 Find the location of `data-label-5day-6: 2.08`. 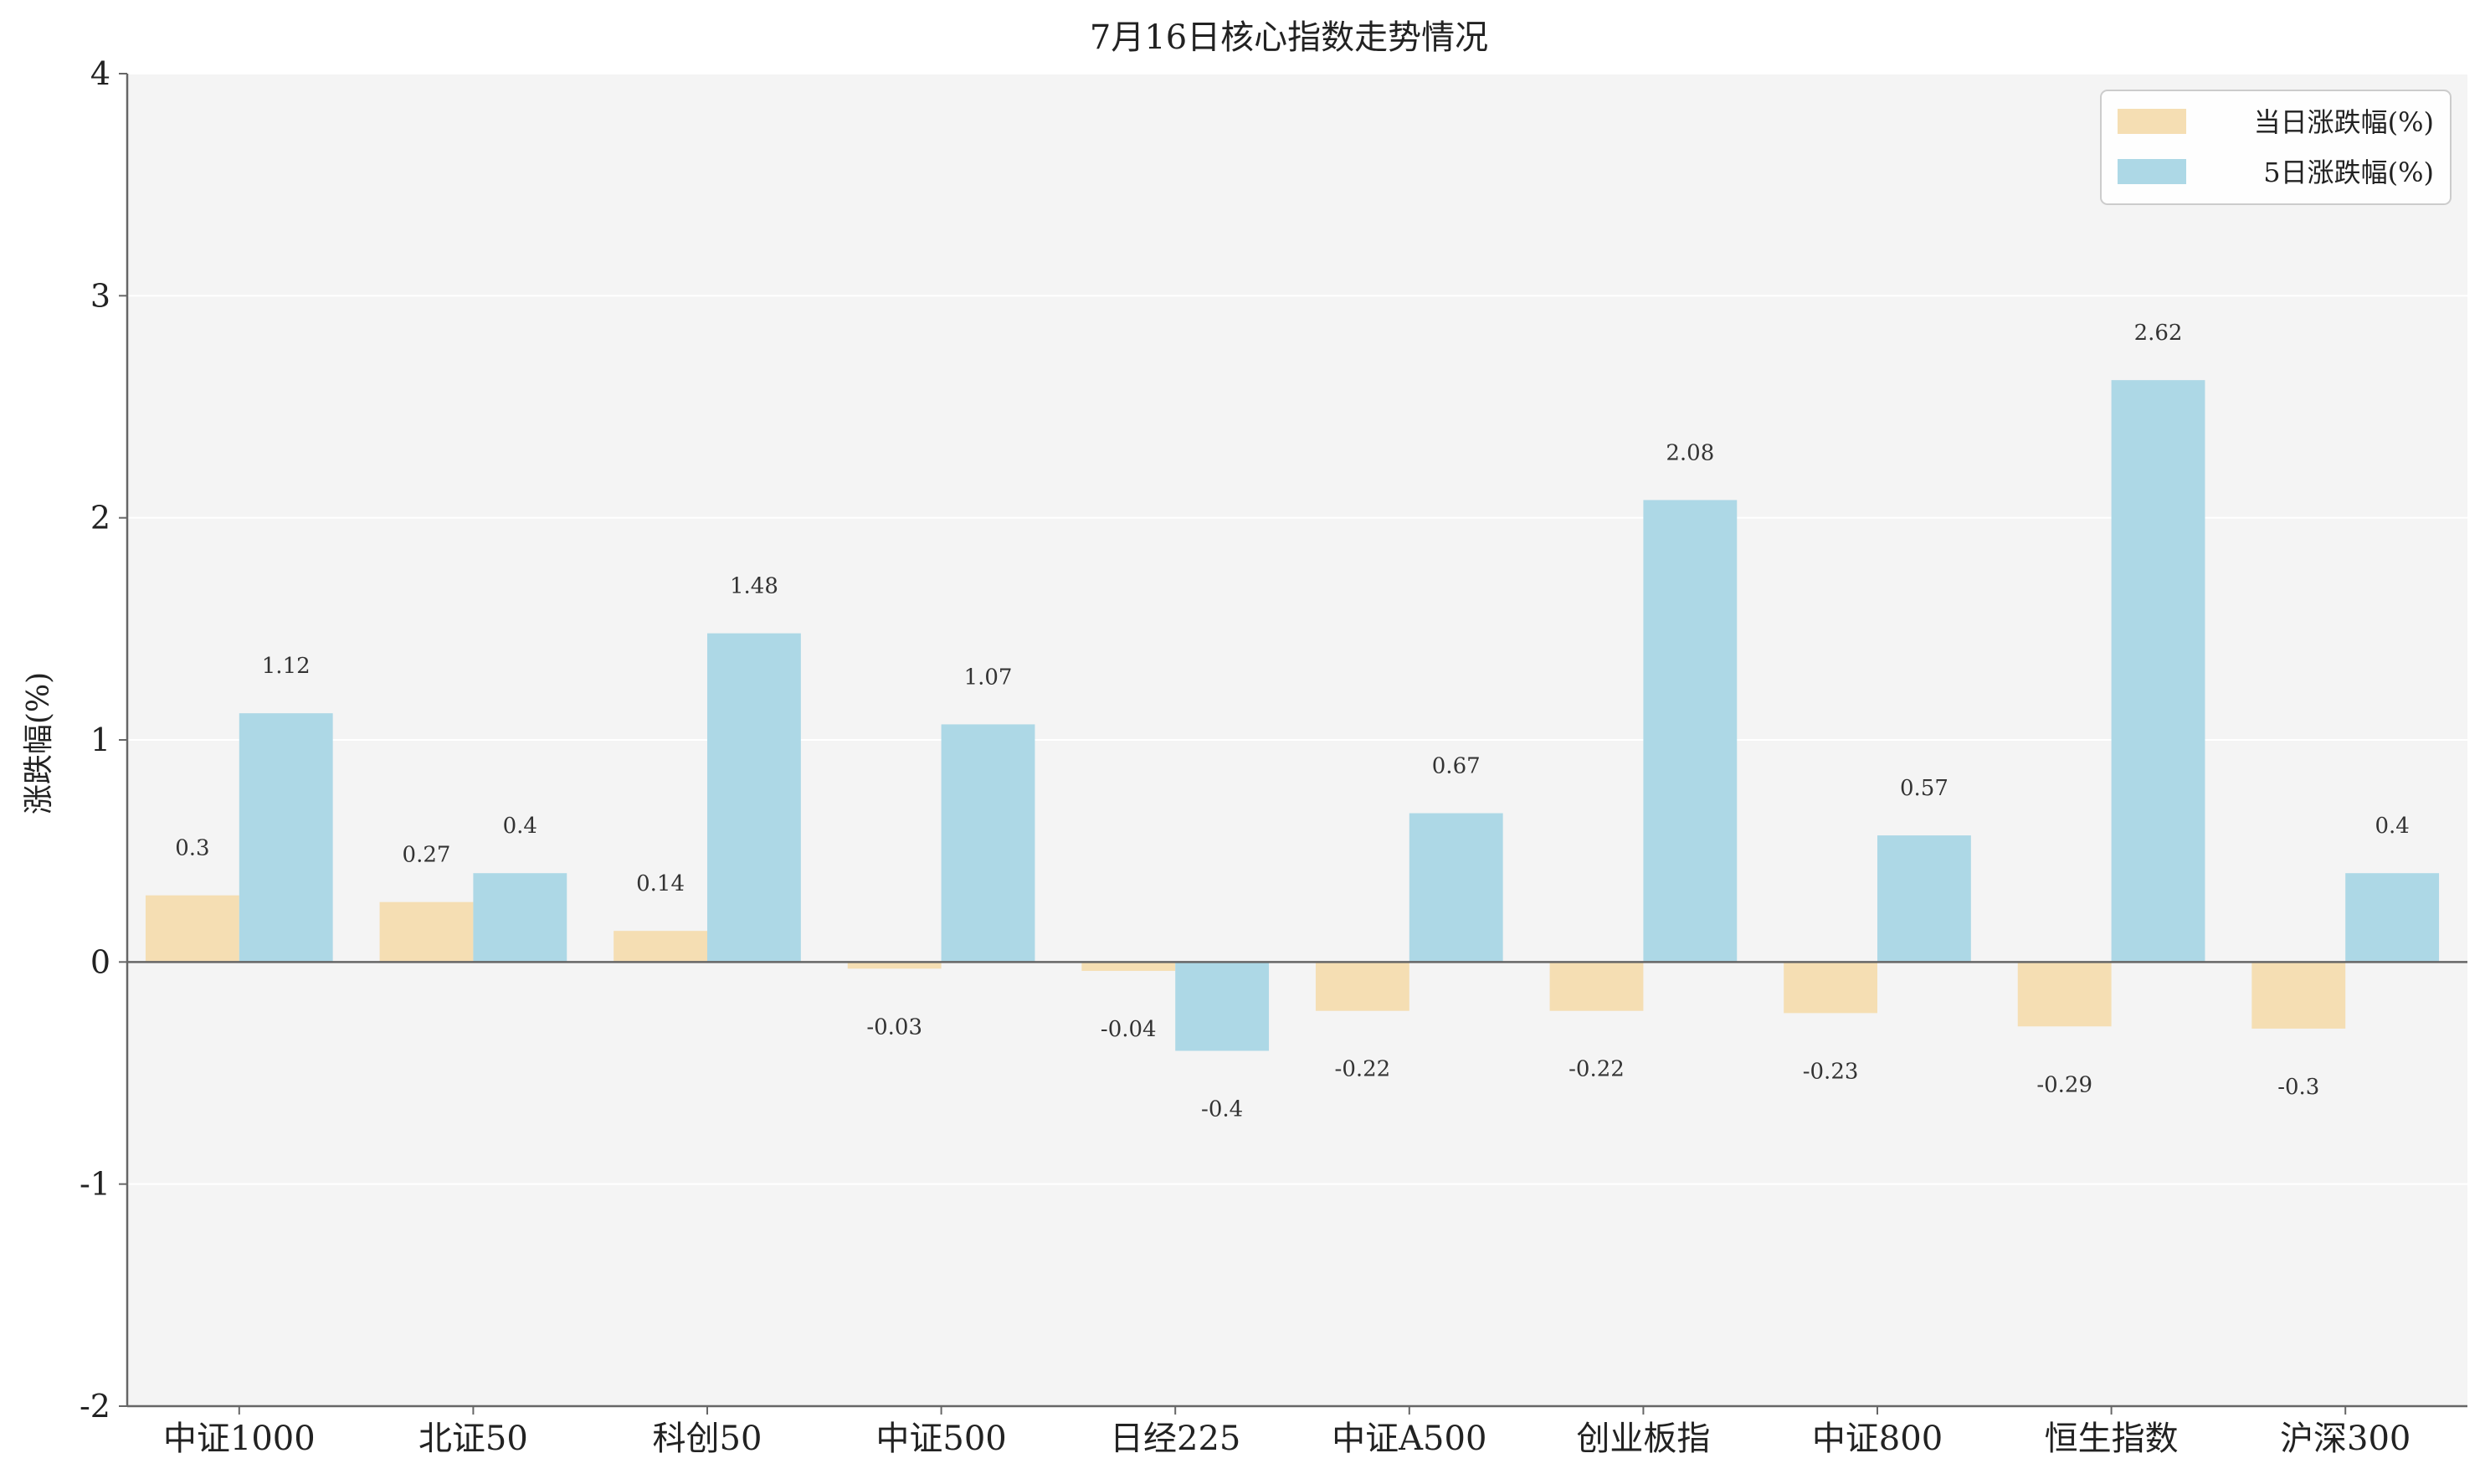

data-label-5day-6: 2.08 is located at coordinates (1690, 453).